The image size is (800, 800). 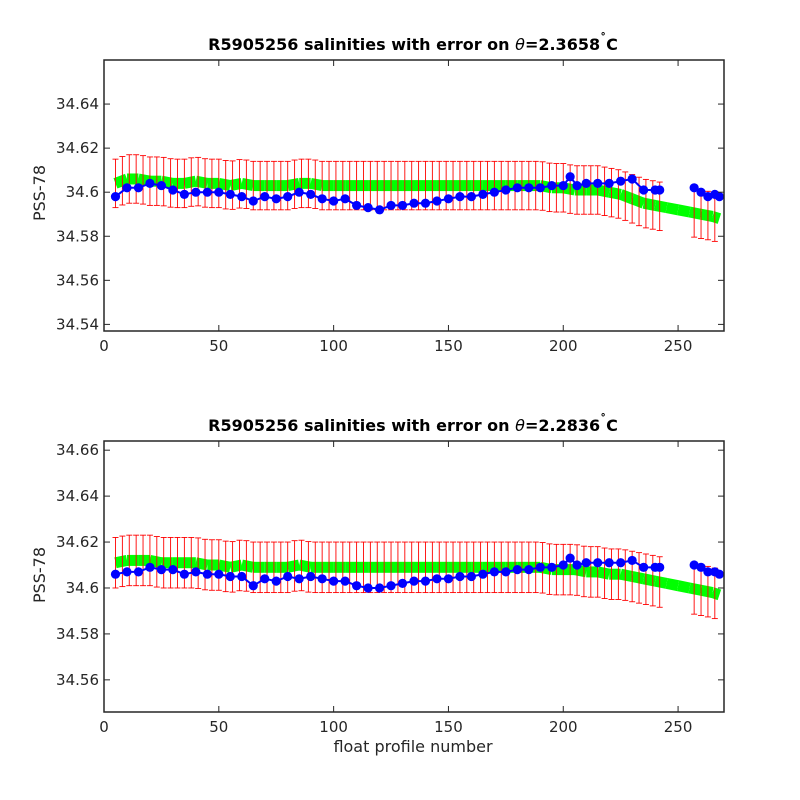 What do you see at coordinates (39, 575) in the screenshot?
I see `y-axis-label-2: PSS-78` at bounding box center [39, 575].